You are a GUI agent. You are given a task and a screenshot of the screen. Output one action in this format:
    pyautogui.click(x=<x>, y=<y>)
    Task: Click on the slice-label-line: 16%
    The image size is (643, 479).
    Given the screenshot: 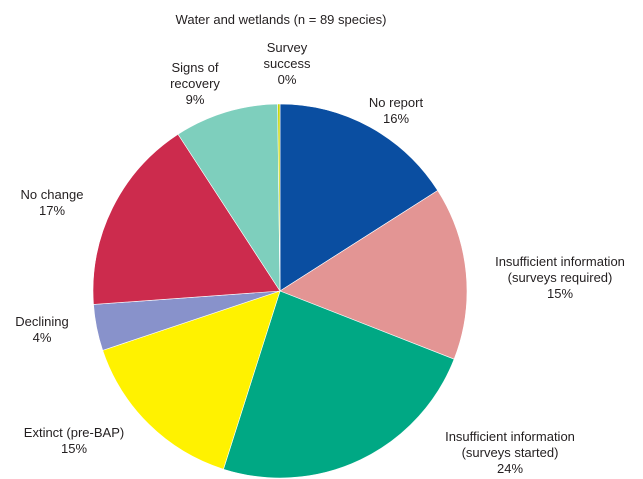 What is the action you would take?
    pyautogui.click(x=396, y=118)
    